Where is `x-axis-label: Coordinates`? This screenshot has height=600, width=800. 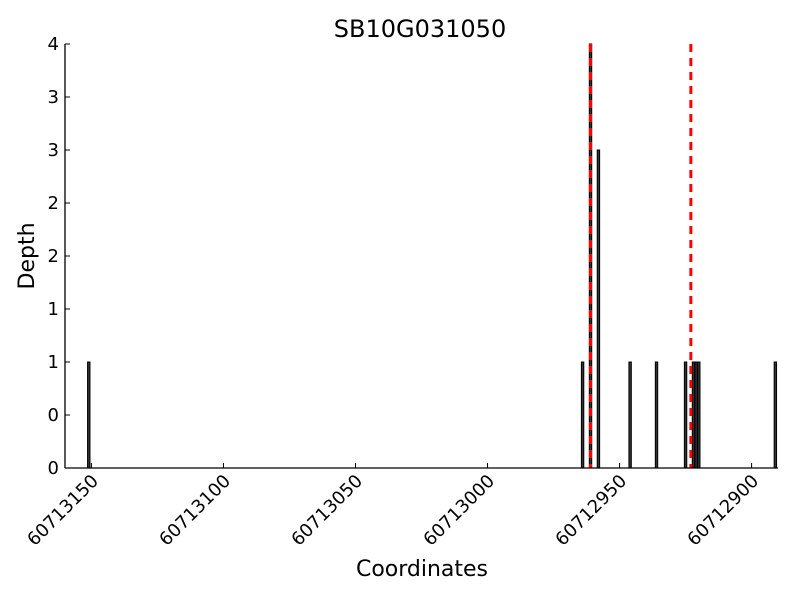
x-axis-label: Coordinates is located at coordinates (422, 569).